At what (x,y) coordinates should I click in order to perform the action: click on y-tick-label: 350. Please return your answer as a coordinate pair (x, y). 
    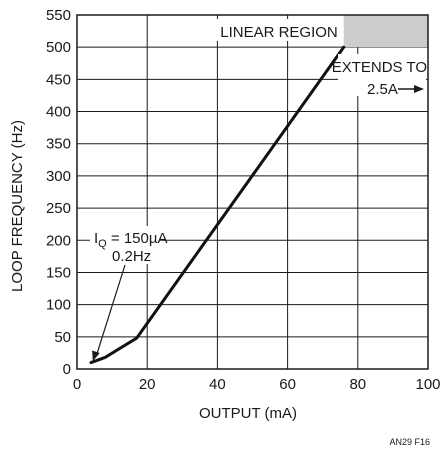
    Looking at the image, I should click on (58, 144).